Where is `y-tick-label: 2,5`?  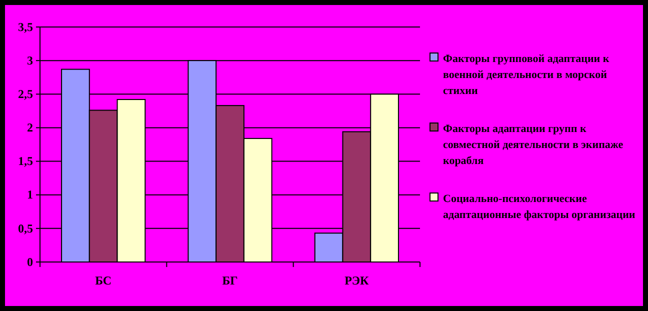 y-tick-label: 2,5 is located at coordinates (25, 93).